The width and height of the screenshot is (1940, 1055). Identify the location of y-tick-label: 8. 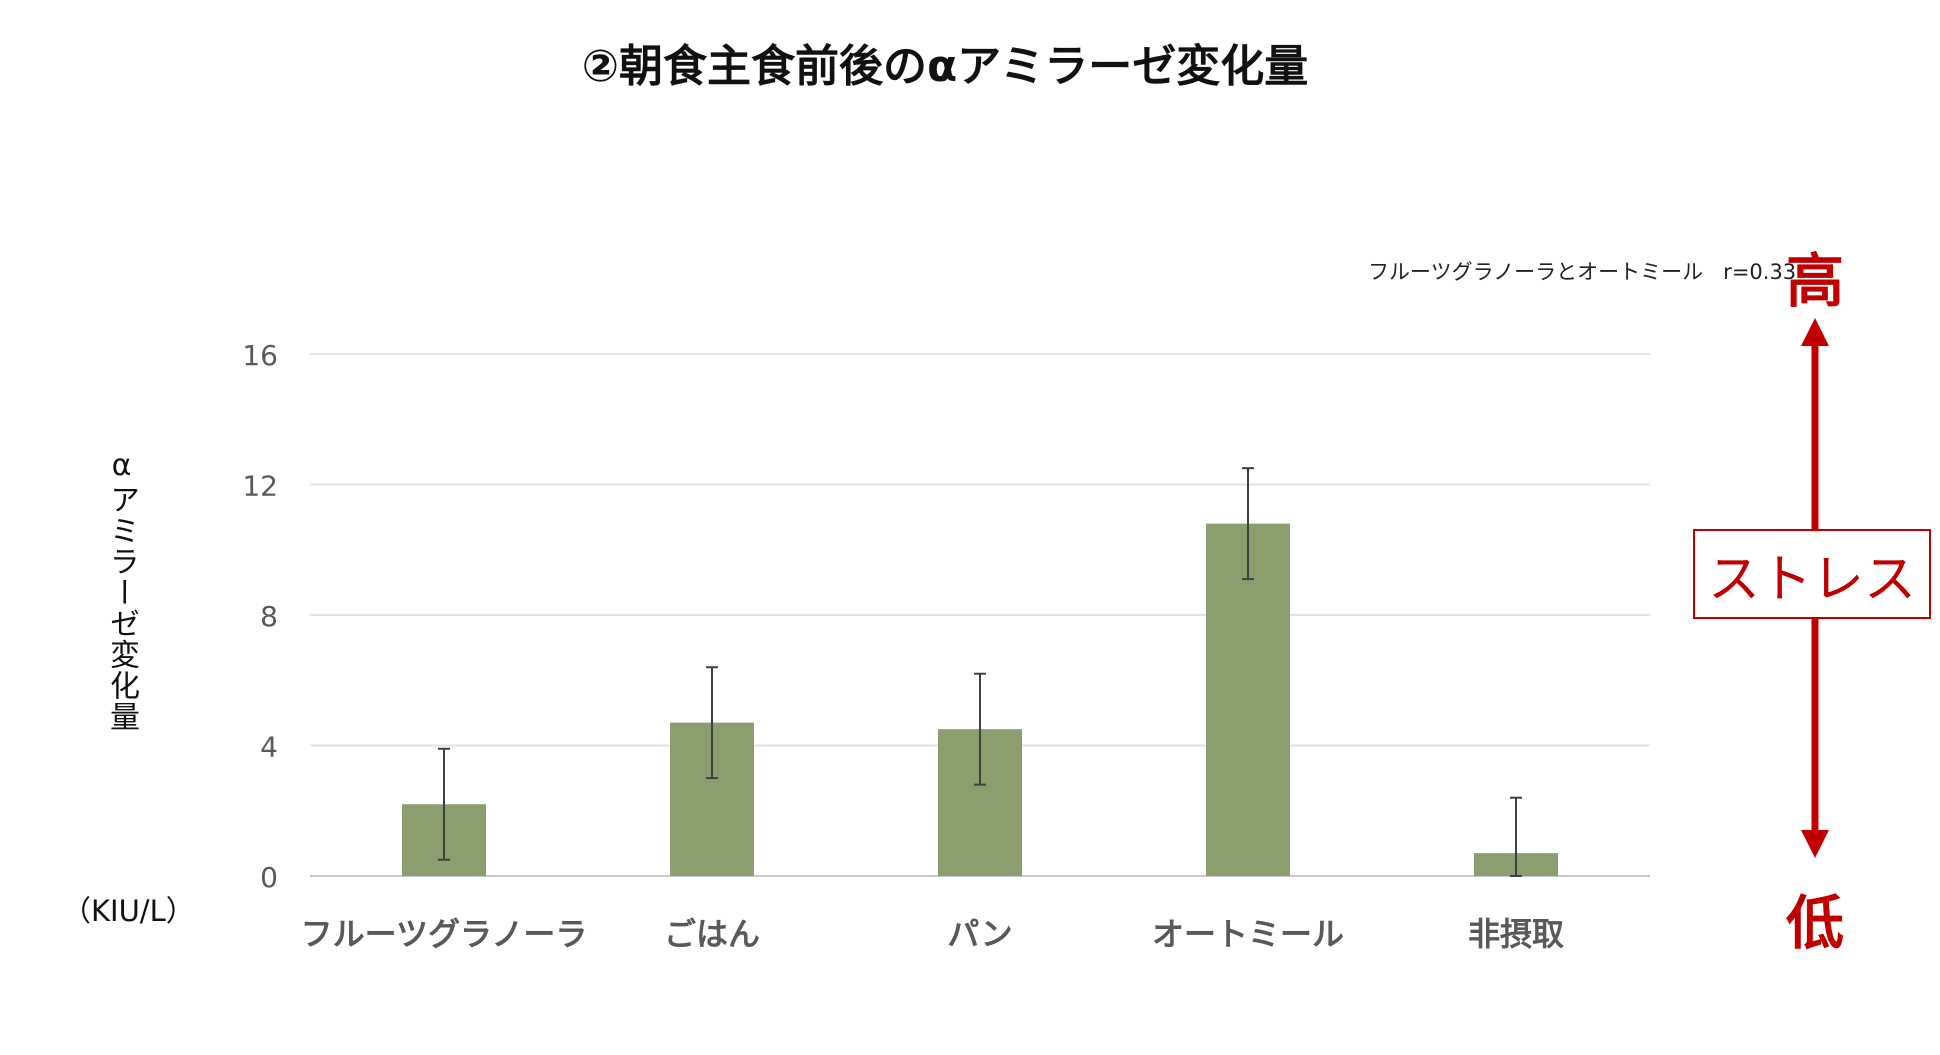
(269, 616).